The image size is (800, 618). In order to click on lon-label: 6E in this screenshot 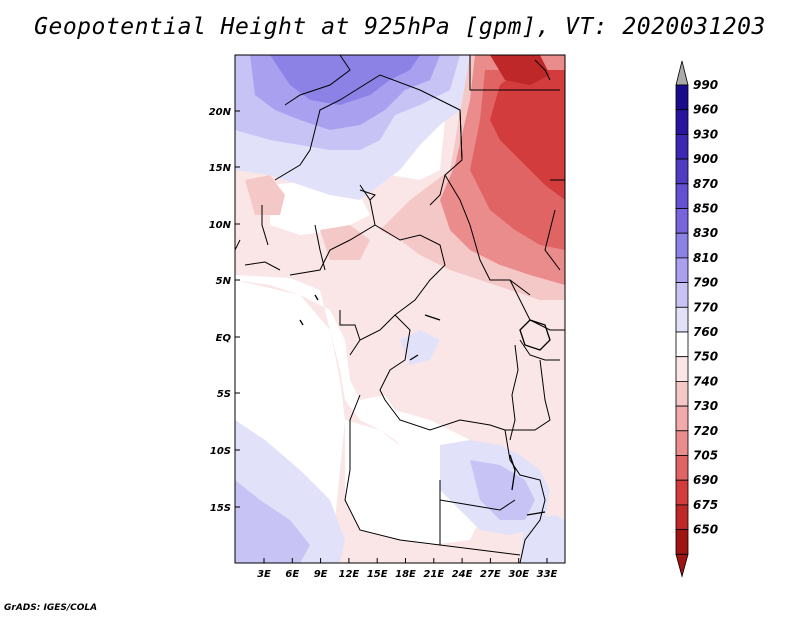, I will do `click(292, 574)`.